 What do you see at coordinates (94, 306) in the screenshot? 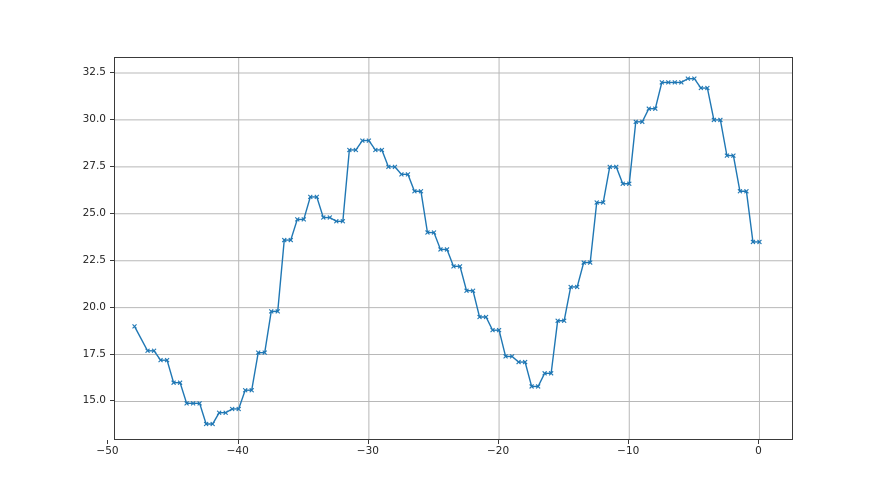
I see `y-tick-label: 20.0` at bounding box center [94, 306].